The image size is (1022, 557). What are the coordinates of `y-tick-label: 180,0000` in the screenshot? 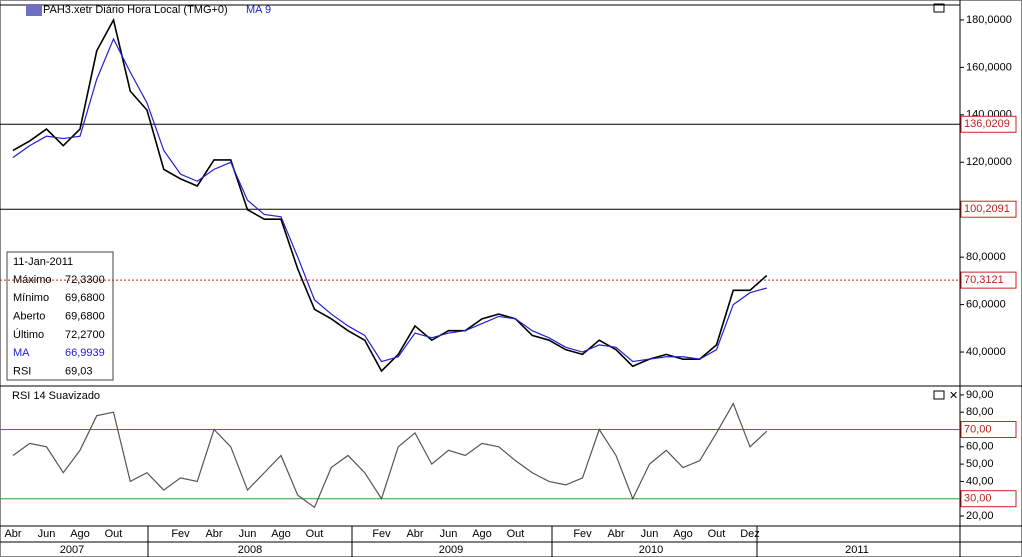 It's located at (989, 20).